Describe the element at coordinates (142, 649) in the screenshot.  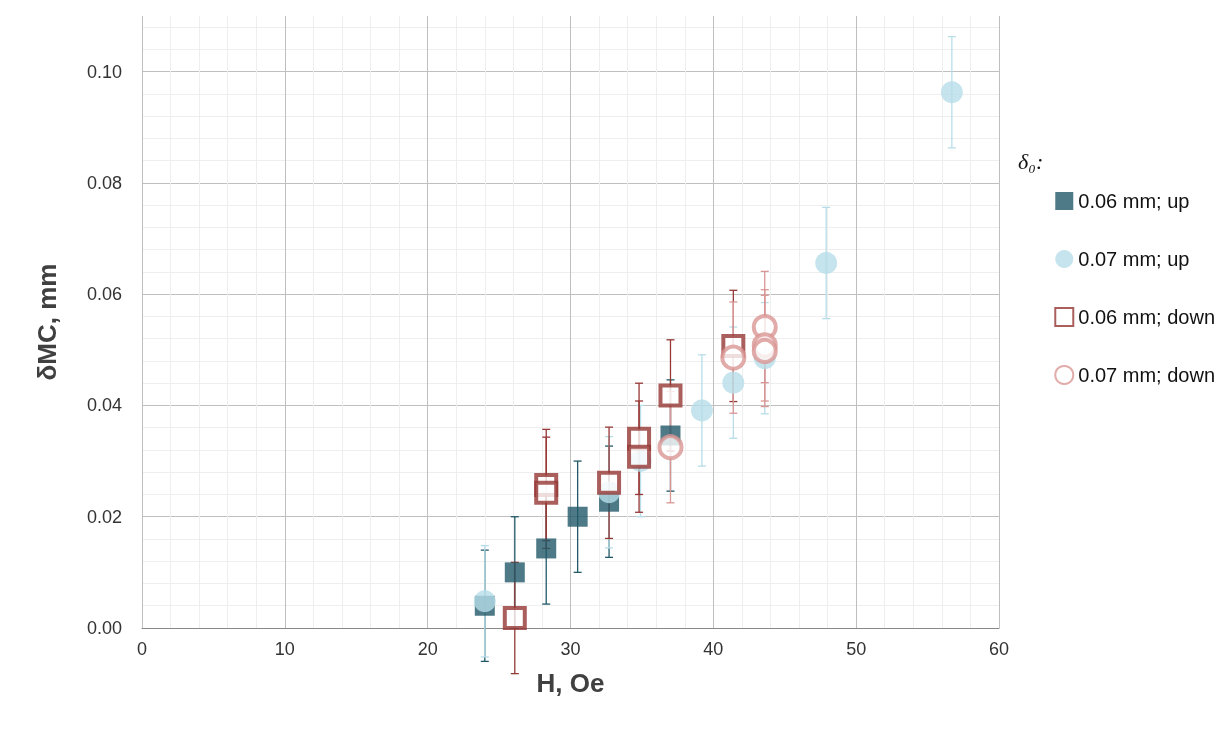
I see `x-tick-label: 0` at that location.